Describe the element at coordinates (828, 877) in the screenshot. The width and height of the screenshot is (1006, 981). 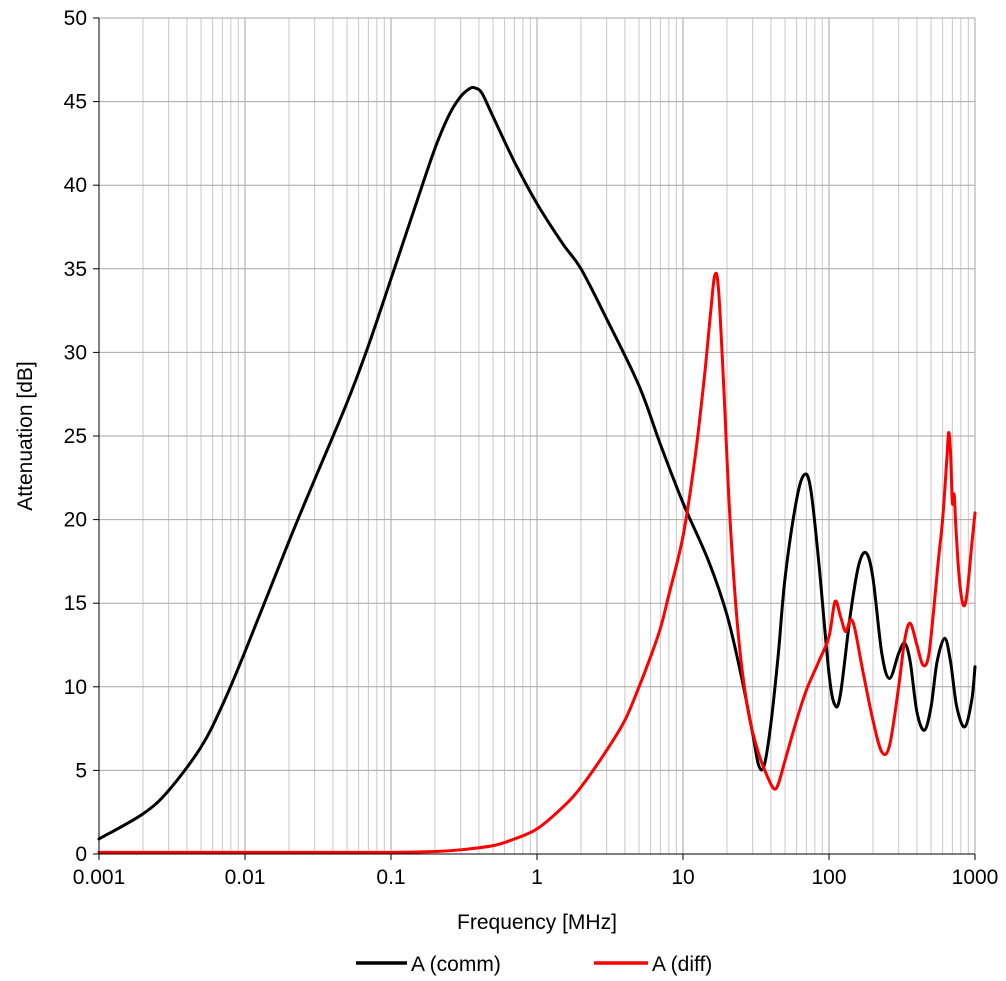
I see `x-tick-label: 100` at that location.